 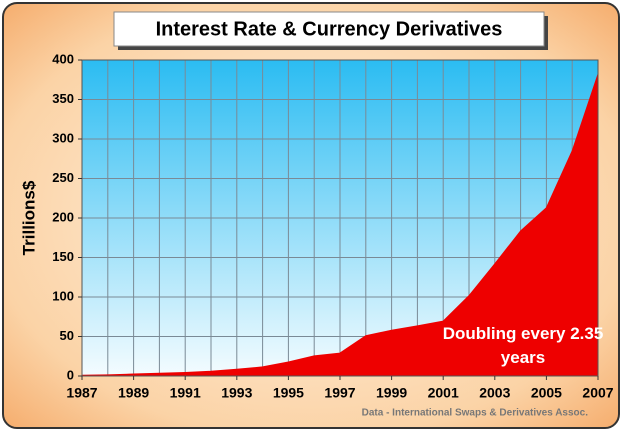 I want to click on y-tick-label: 300, so click(x=63, y=137).